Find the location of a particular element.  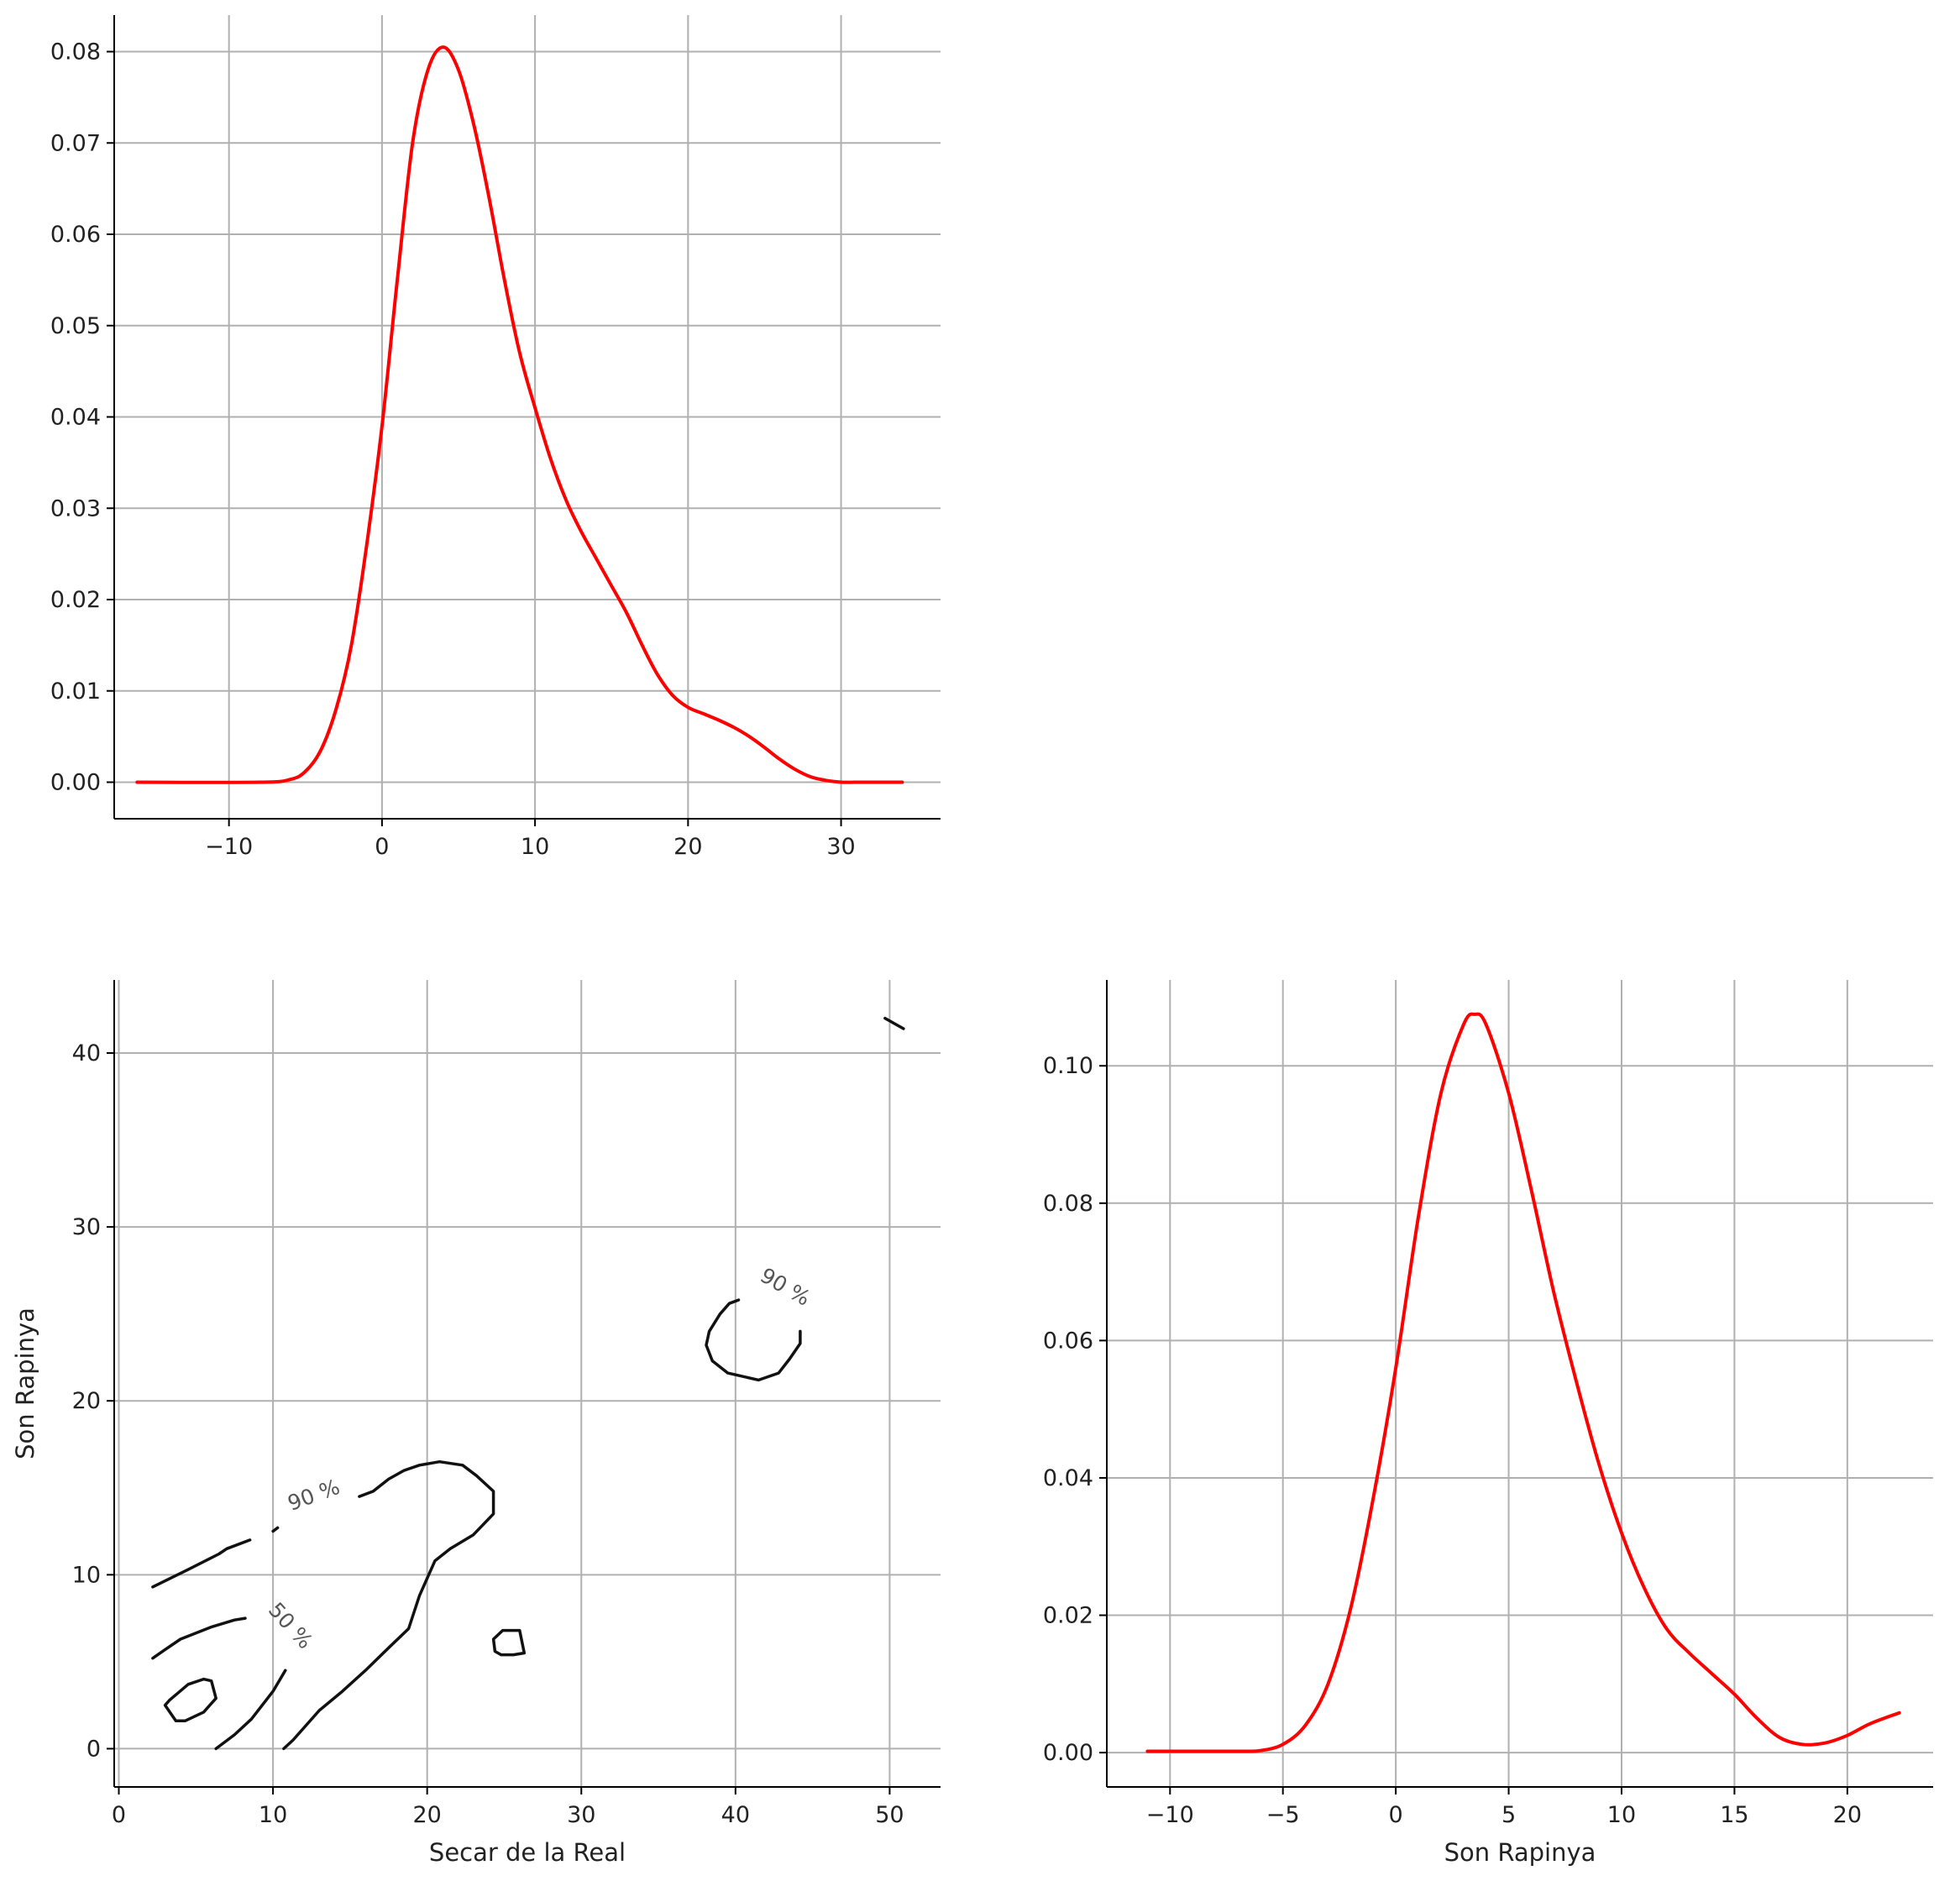

y-tick-label: 10 is located at coordinates (86, 1575).